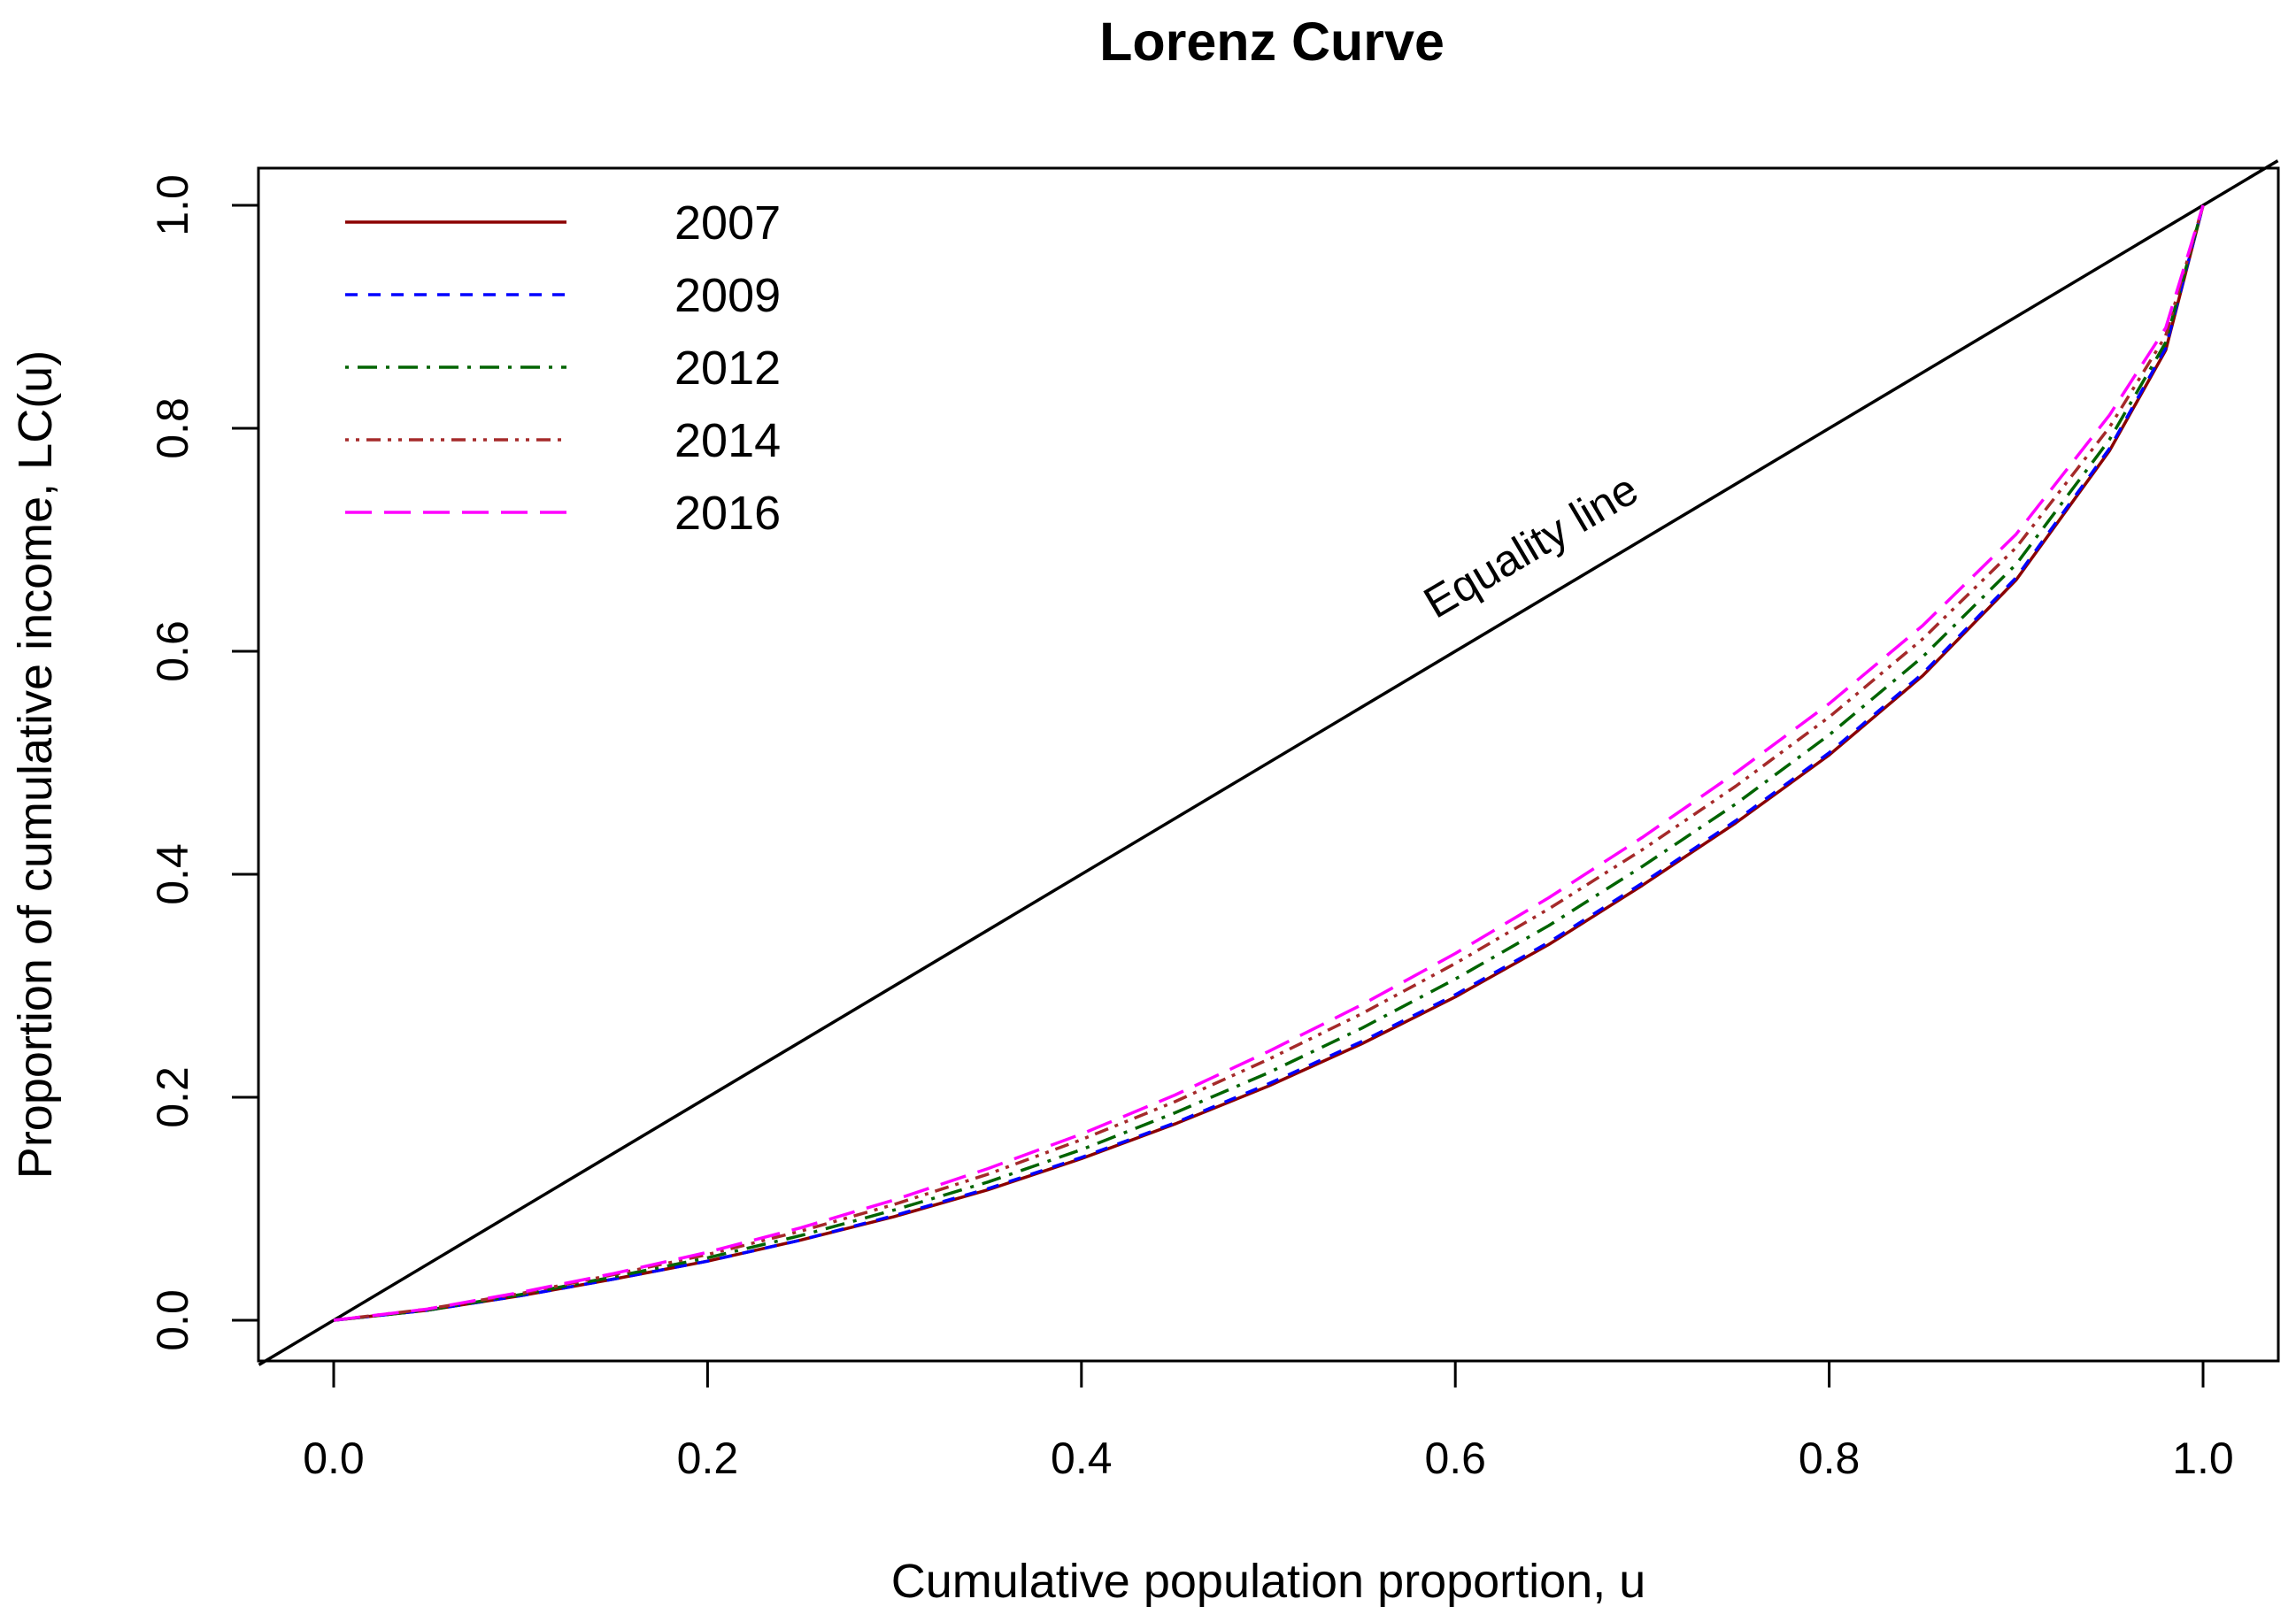  Describe the element at coordinates (1830, 1458) in the screenshot. I see `x-tick-label: 0.8` at that location.